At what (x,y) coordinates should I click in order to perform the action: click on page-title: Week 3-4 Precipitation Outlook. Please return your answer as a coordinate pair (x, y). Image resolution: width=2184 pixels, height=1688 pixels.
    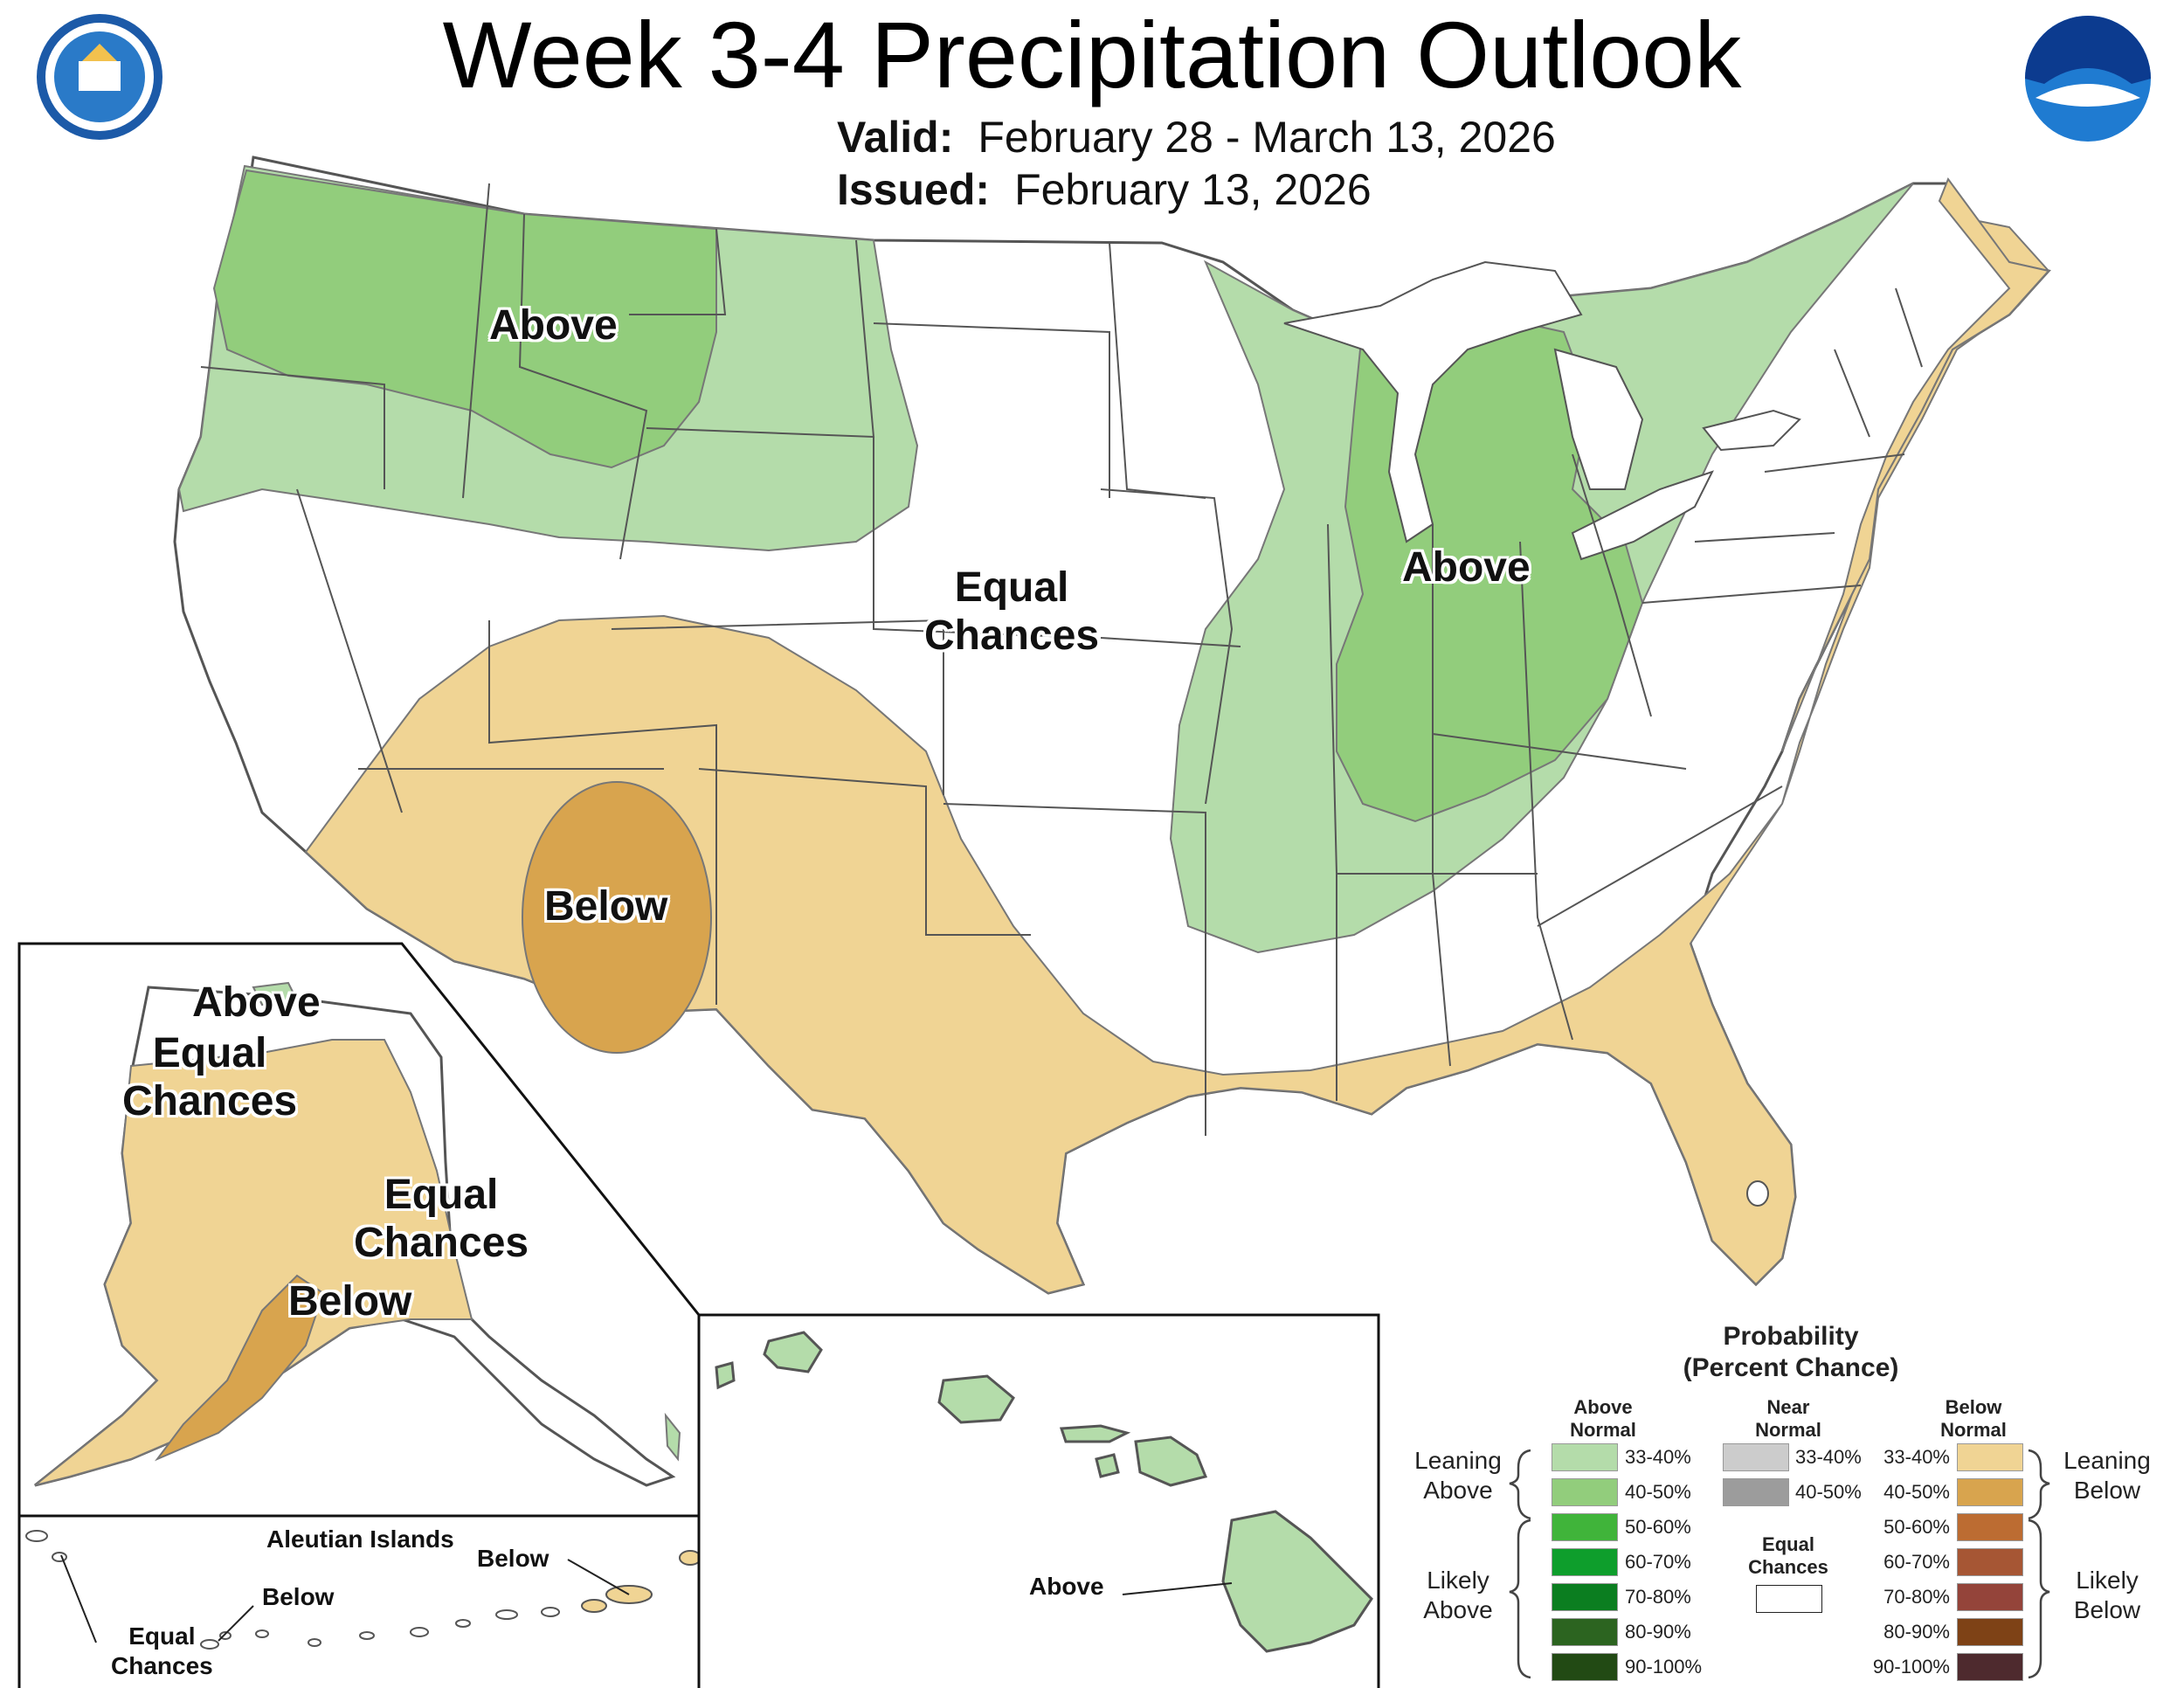
    Looking at the image, I should click on (1092, 54).